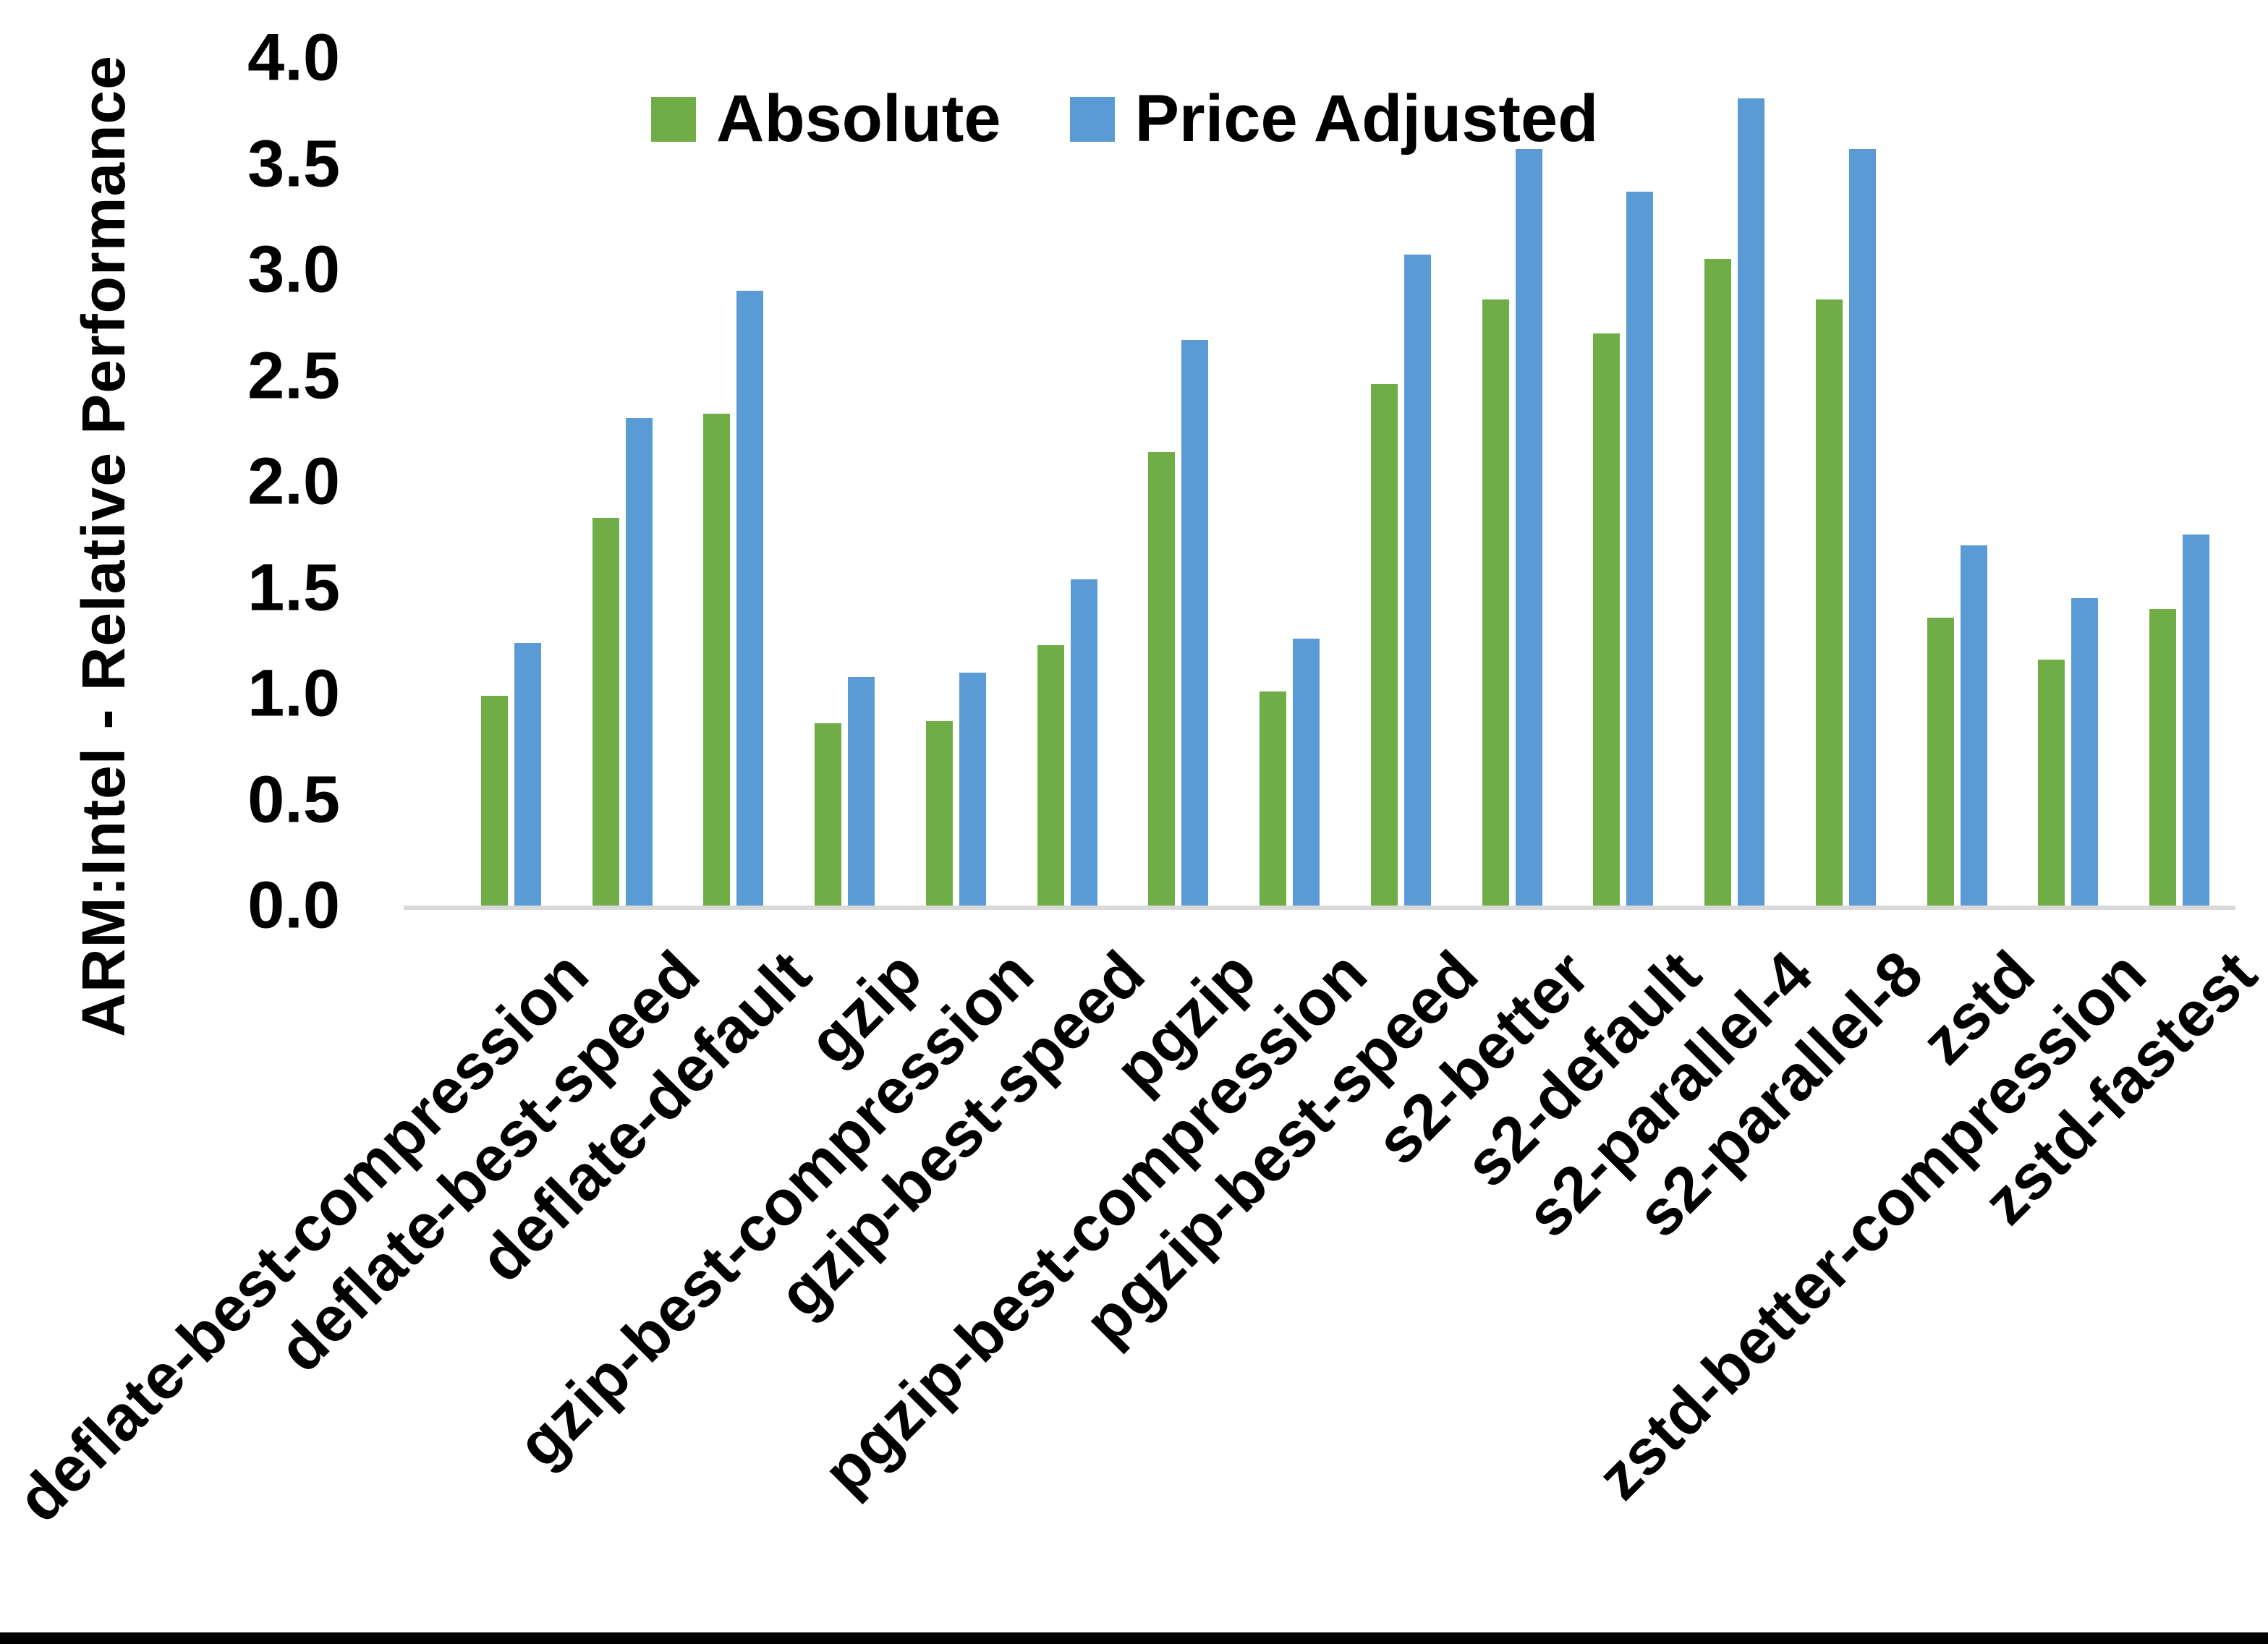  What do you see at coordinates (1161, 678) in the screenshot?
I see `bar-pgzip-absolute` at bounding box center [1161, 678].